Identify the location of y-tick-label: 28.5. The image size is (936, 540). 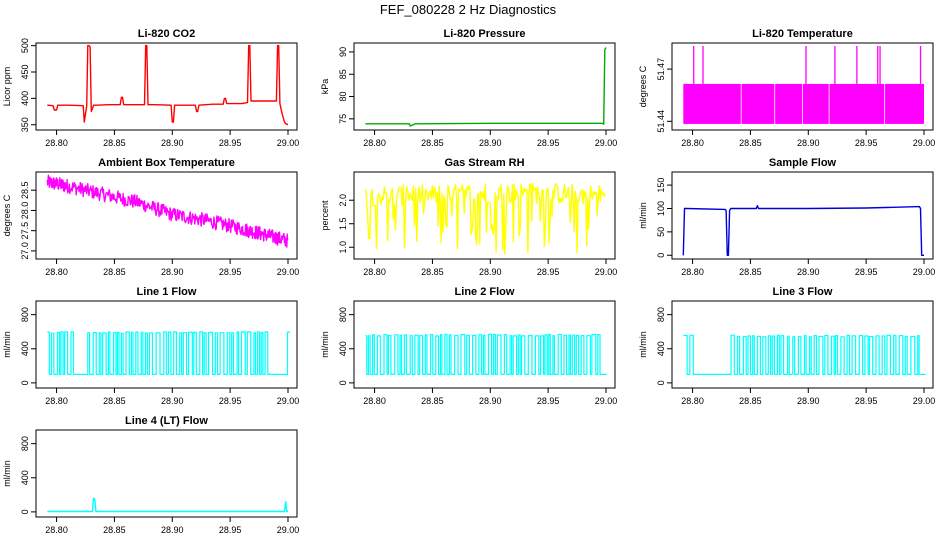
(25, 190).